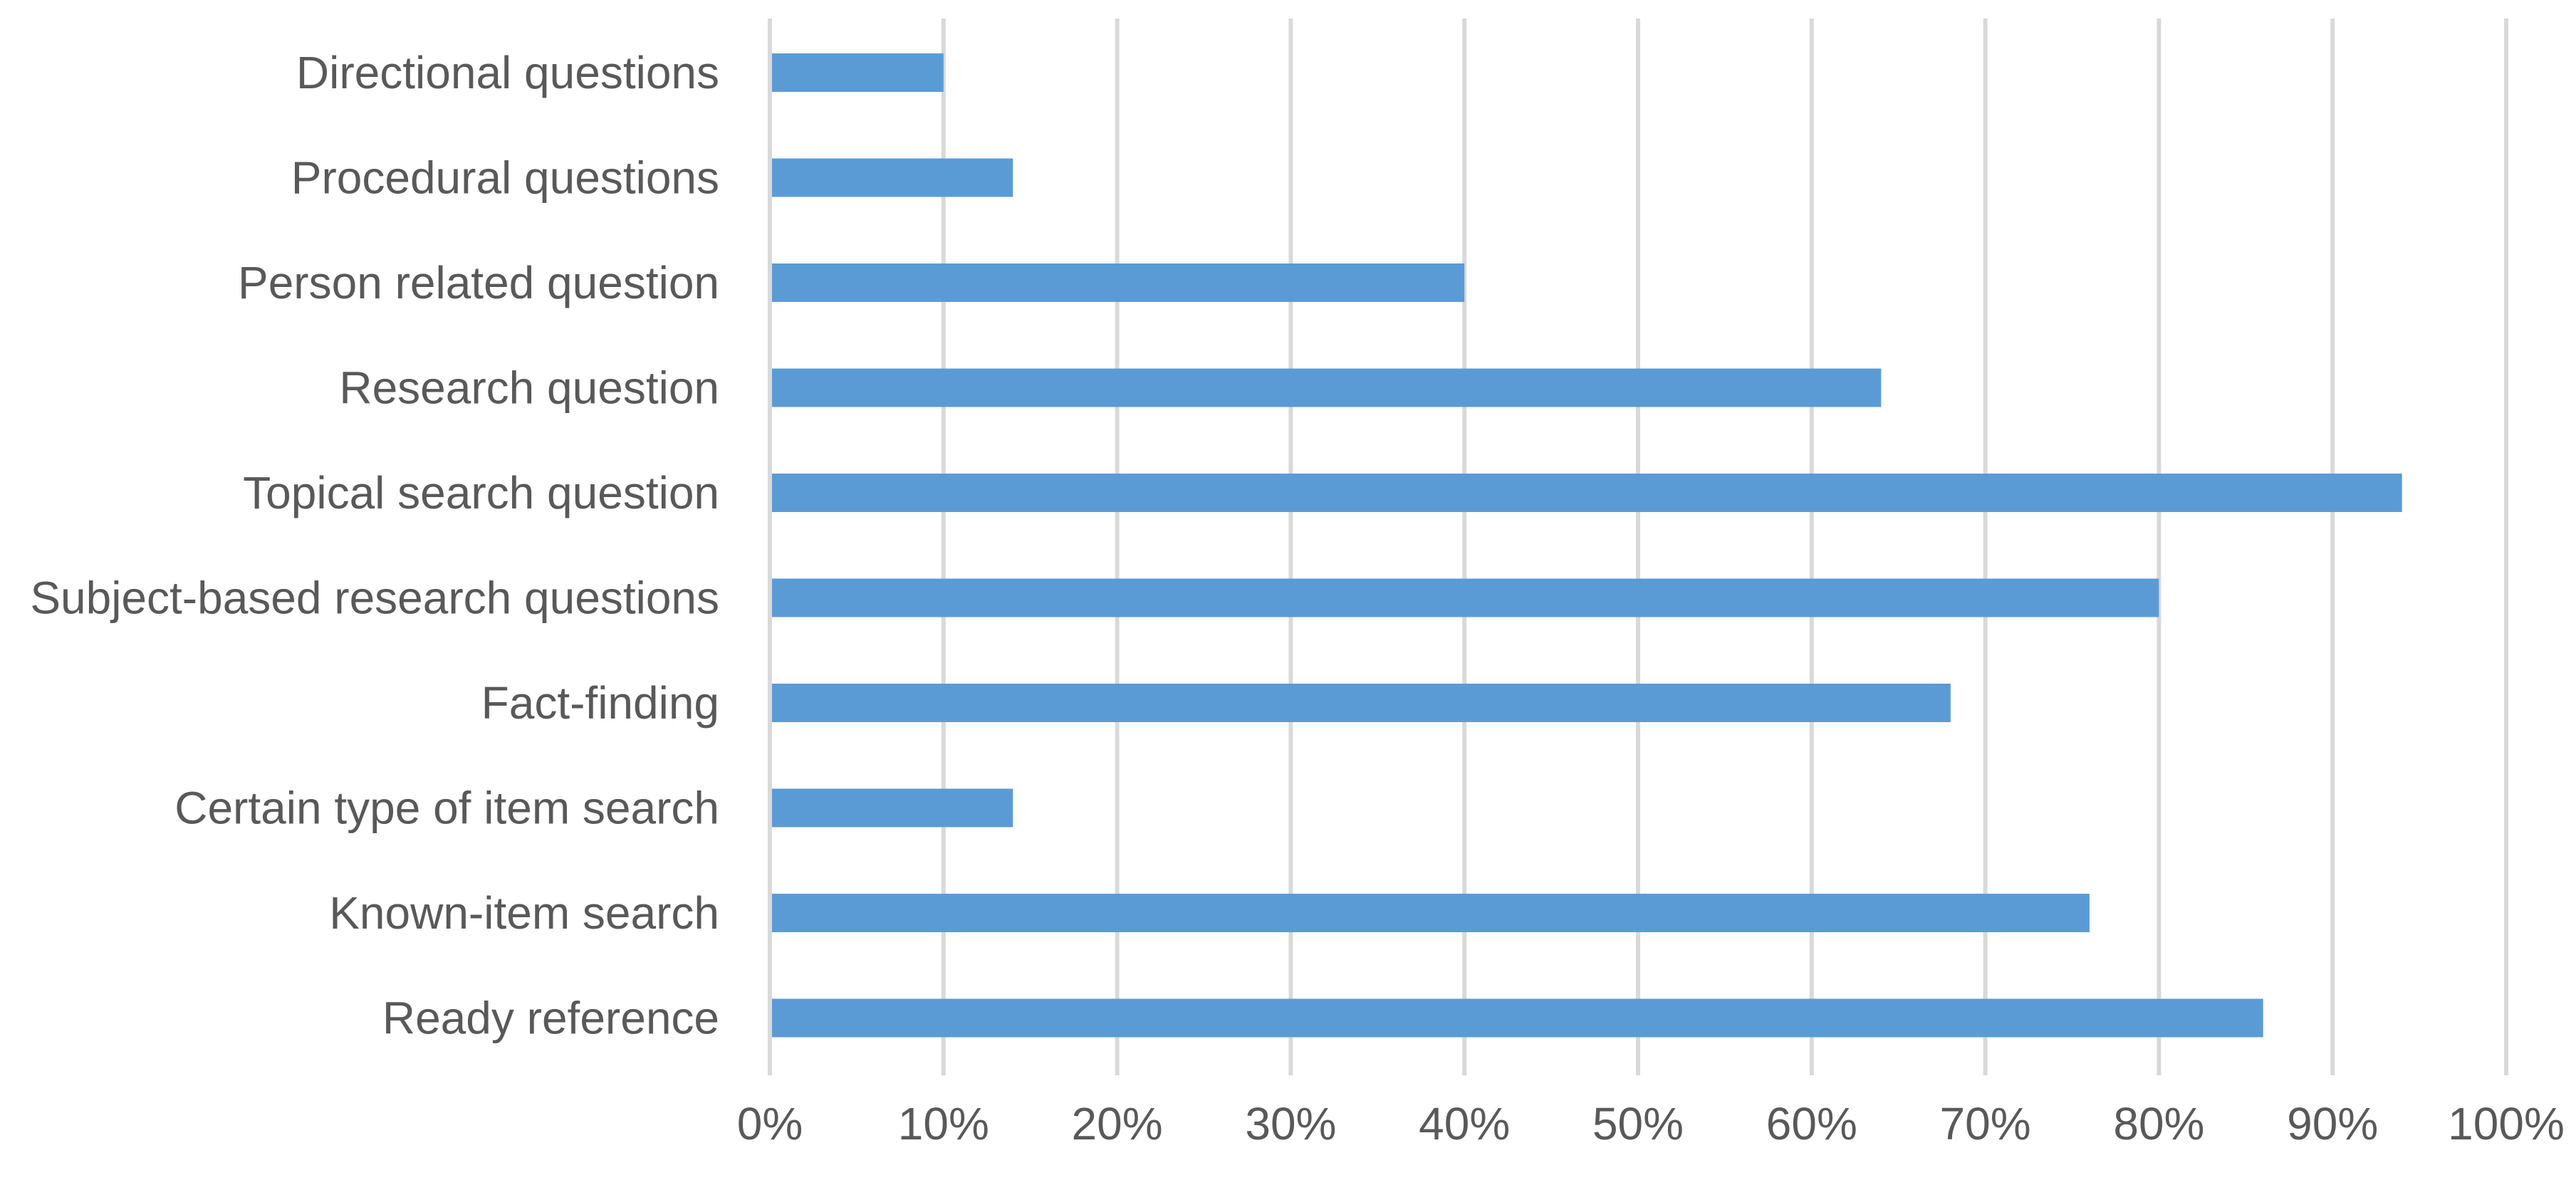 The width and height of the screenshot is (2576, 1185). I want to click on category-label: Certain type of item search, so click(446, 809).